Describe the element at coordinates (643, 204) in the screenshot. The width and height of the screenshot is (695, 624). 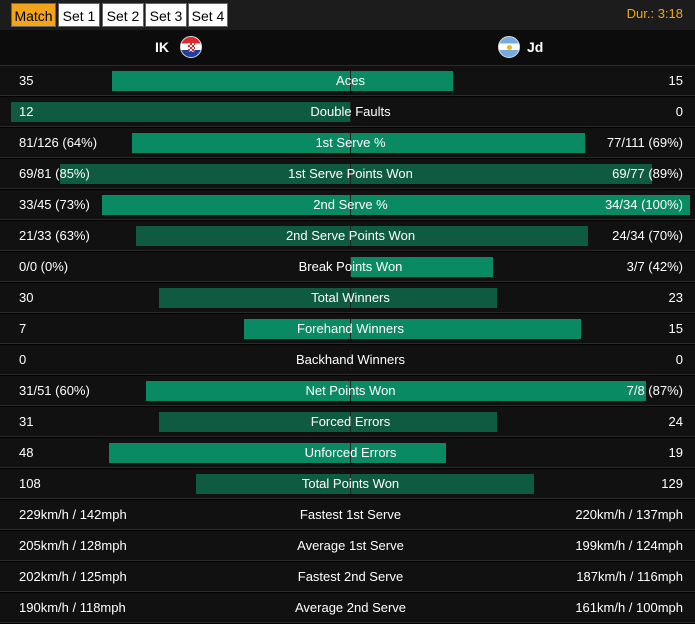
I see `stat-right-value: 34/34 (100%)` at that location.